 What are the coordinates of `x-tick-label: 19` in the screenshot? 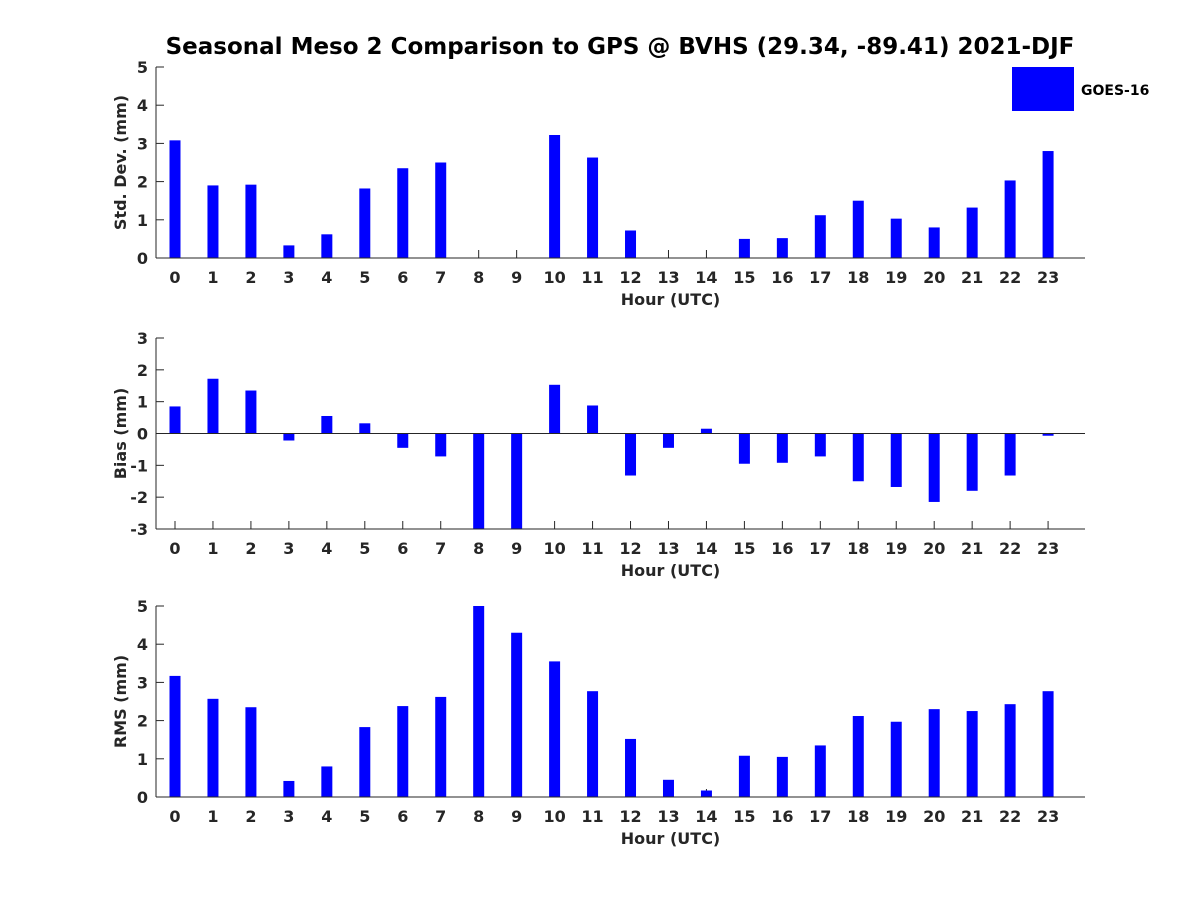 It's located at (896, 277).